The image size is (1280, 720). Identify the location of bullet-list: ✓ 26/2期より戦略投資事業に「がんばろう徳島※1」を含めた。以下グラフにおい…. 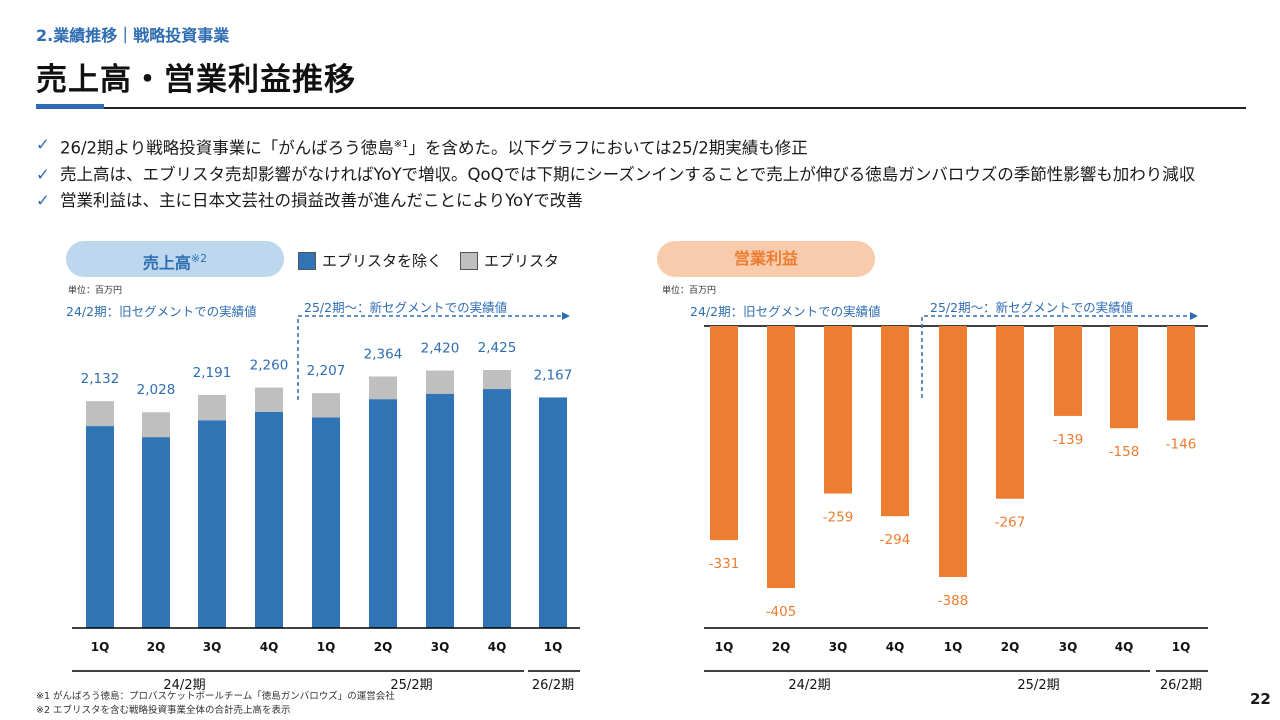
(646, 173).